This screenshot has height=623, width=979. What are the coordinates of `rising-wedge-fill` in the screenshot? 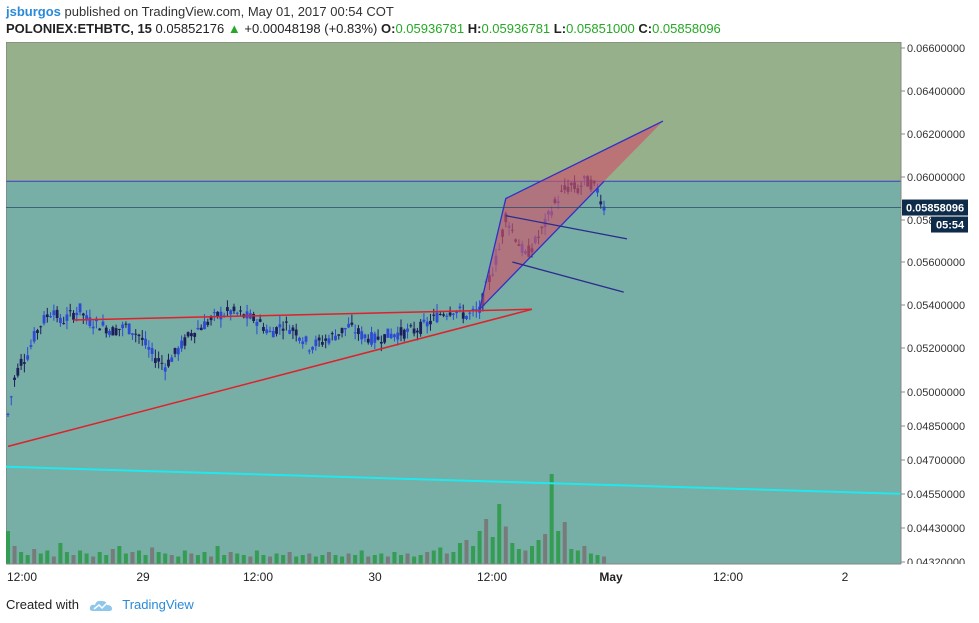 It's located at (571, 215).